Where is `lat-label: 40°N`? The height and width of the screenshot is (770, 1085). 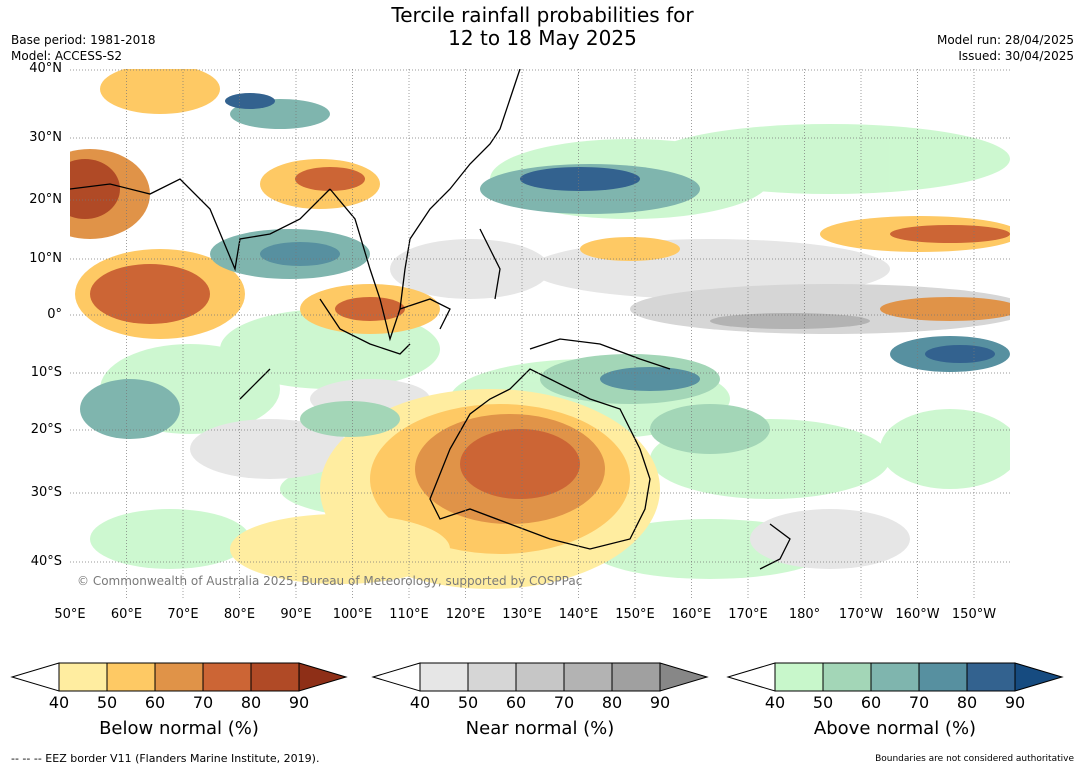 lat-label: 40°N is located at coordinates (45, 68).